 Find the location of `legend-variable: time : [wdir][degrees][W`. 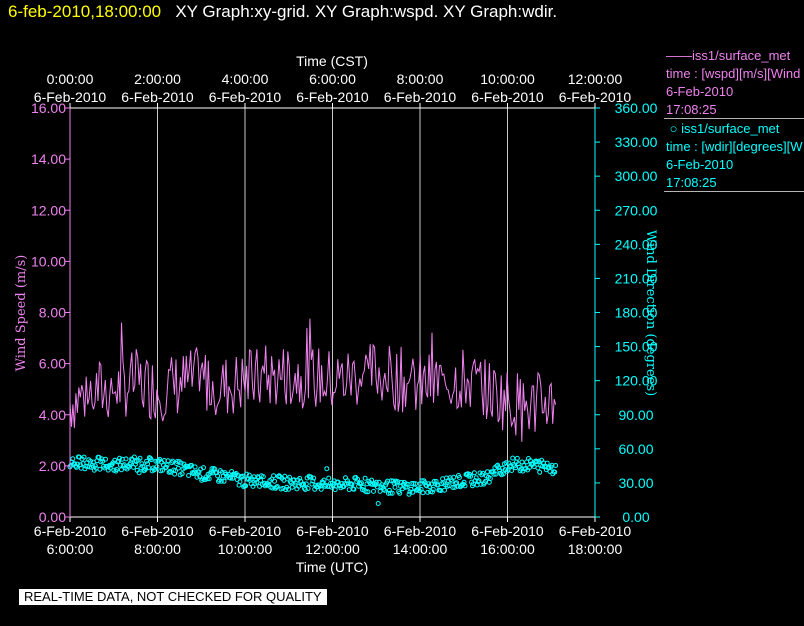

legend-variable: time : [wdir][degrees][W is located at coordinates (734, 146).